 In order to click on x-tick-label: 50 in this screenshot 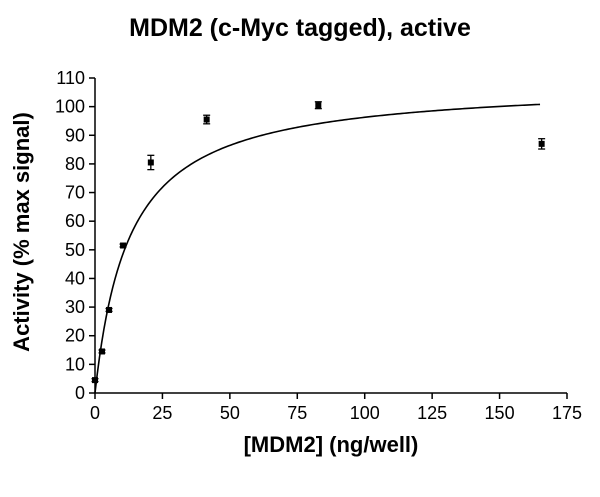, I will do `click(230, 413)`.